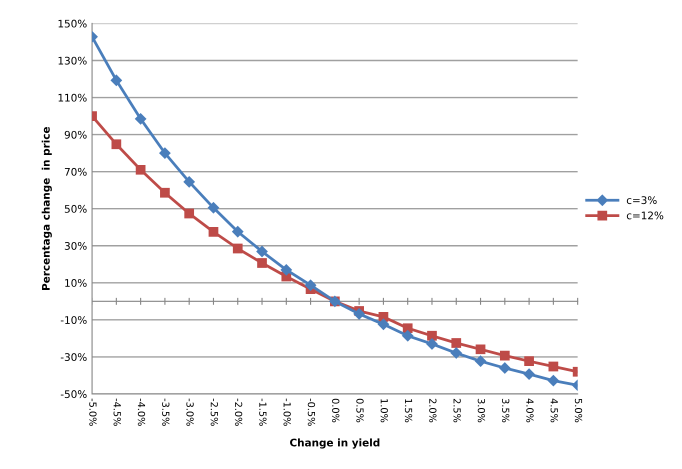 The height and width of the screenshot is (469, 682). Describe the element at coordinates (336, 410) in the screenshot. I see `x-tick-label: 0.0%` at that location.